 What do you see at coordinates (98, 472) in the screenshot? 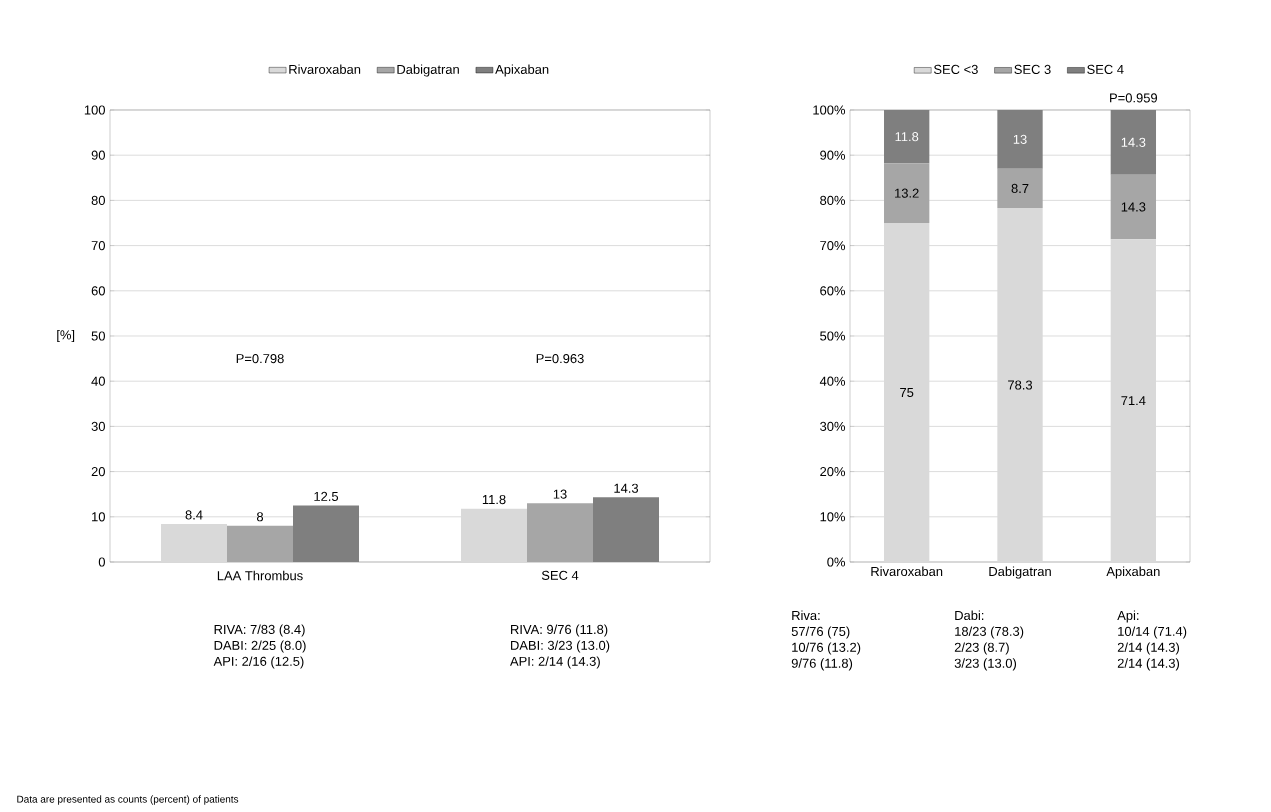
I see `y-tick-label: 20` at bounding box center [98, 472].